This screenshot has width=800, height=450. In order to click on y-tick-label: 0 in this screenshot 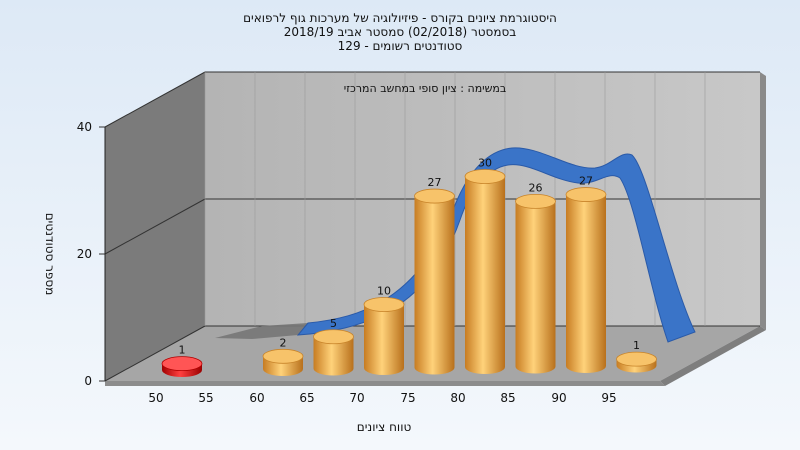, I will do `click(88, 381)`.